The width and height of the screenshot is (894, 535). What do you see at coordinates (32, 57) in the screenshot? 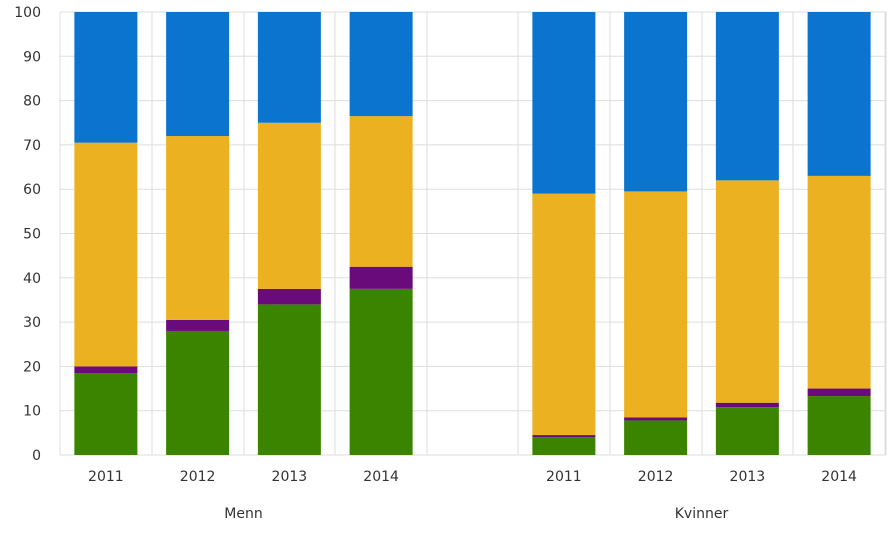
I see `y-tick-label: 90` at bounding box center [32, 57].